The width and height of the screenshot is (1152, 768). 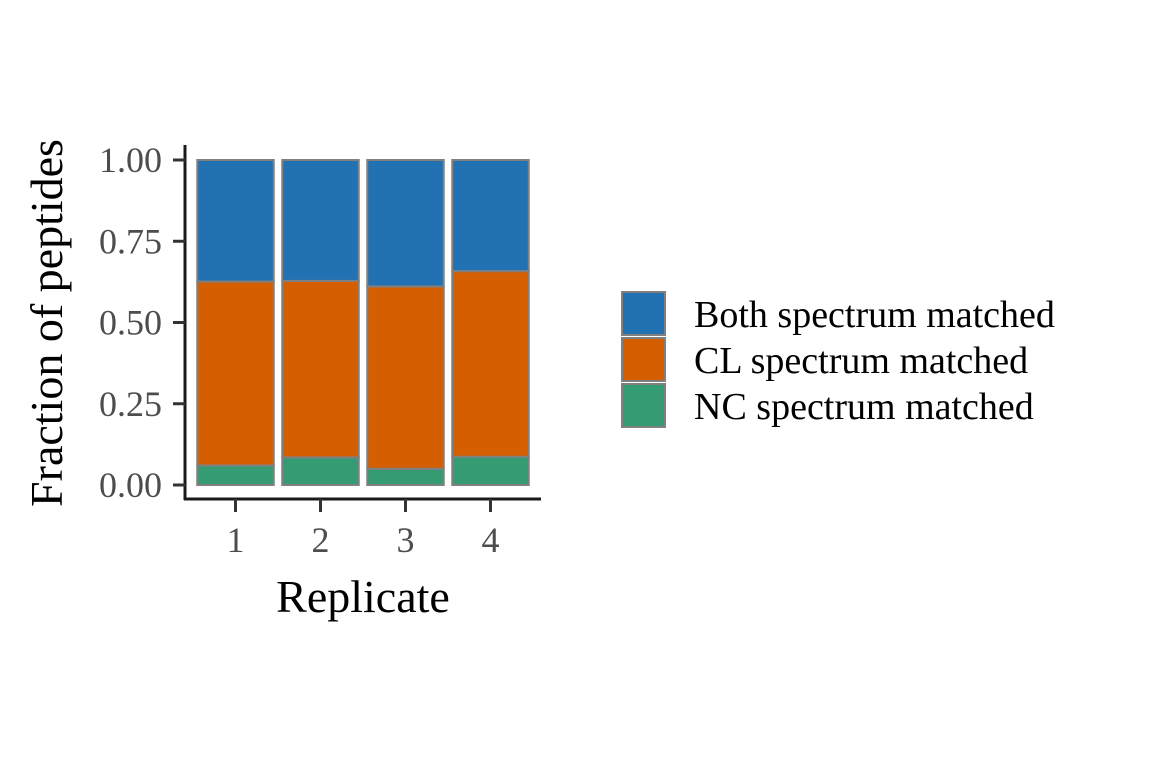 What do you see at coordinates (321, 540) in the screenshot?
I see `x-tick-label: 2` at bounding box center [321, 540].